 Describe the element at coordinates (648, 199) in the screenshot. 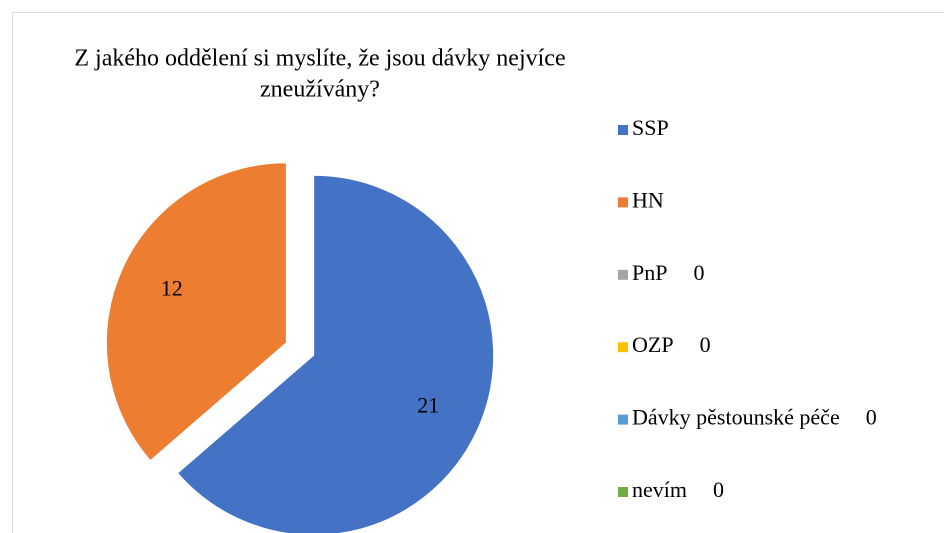

I see `legend-label: HN` at that location.